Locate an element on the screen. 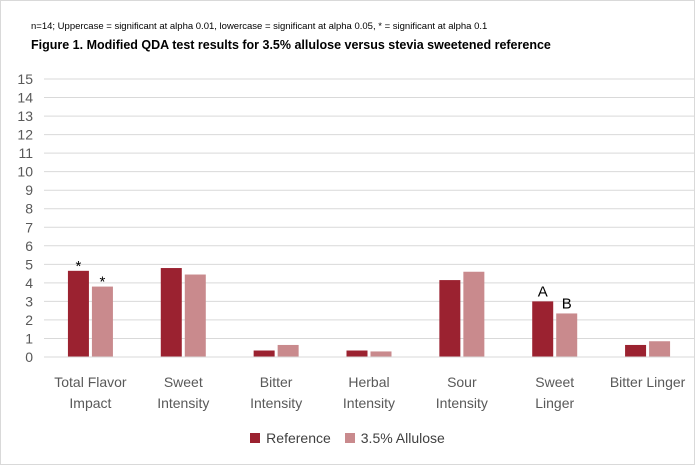 The image size is (695, 465). x-tick-label: Herbal is located at coordinates (368, 382).